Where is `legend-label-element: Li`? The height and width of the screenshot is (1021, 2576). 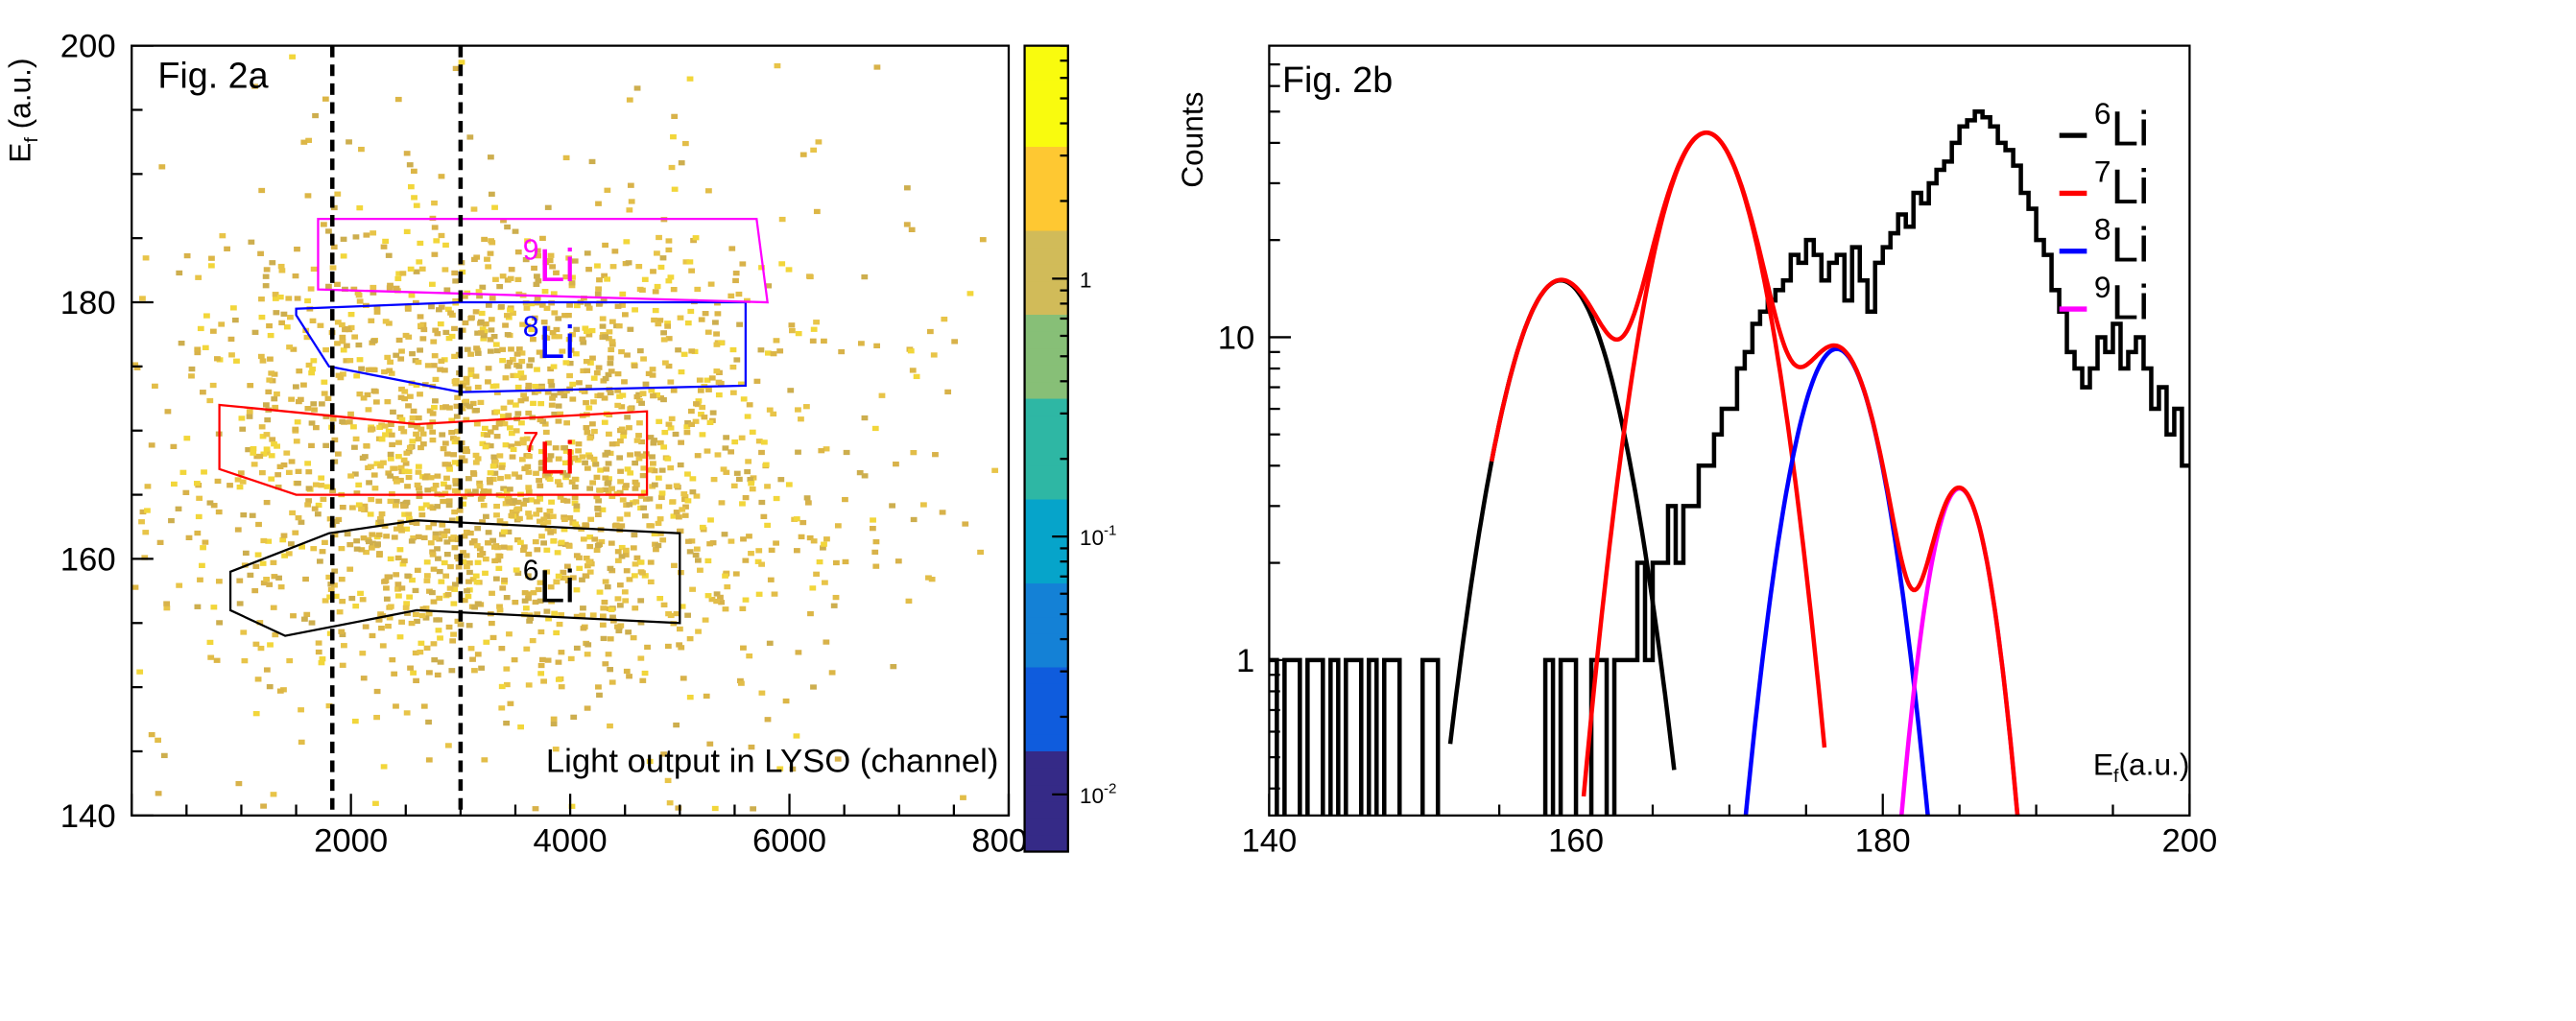
legend-label-element: Li is located at coordinates (2130, 186).